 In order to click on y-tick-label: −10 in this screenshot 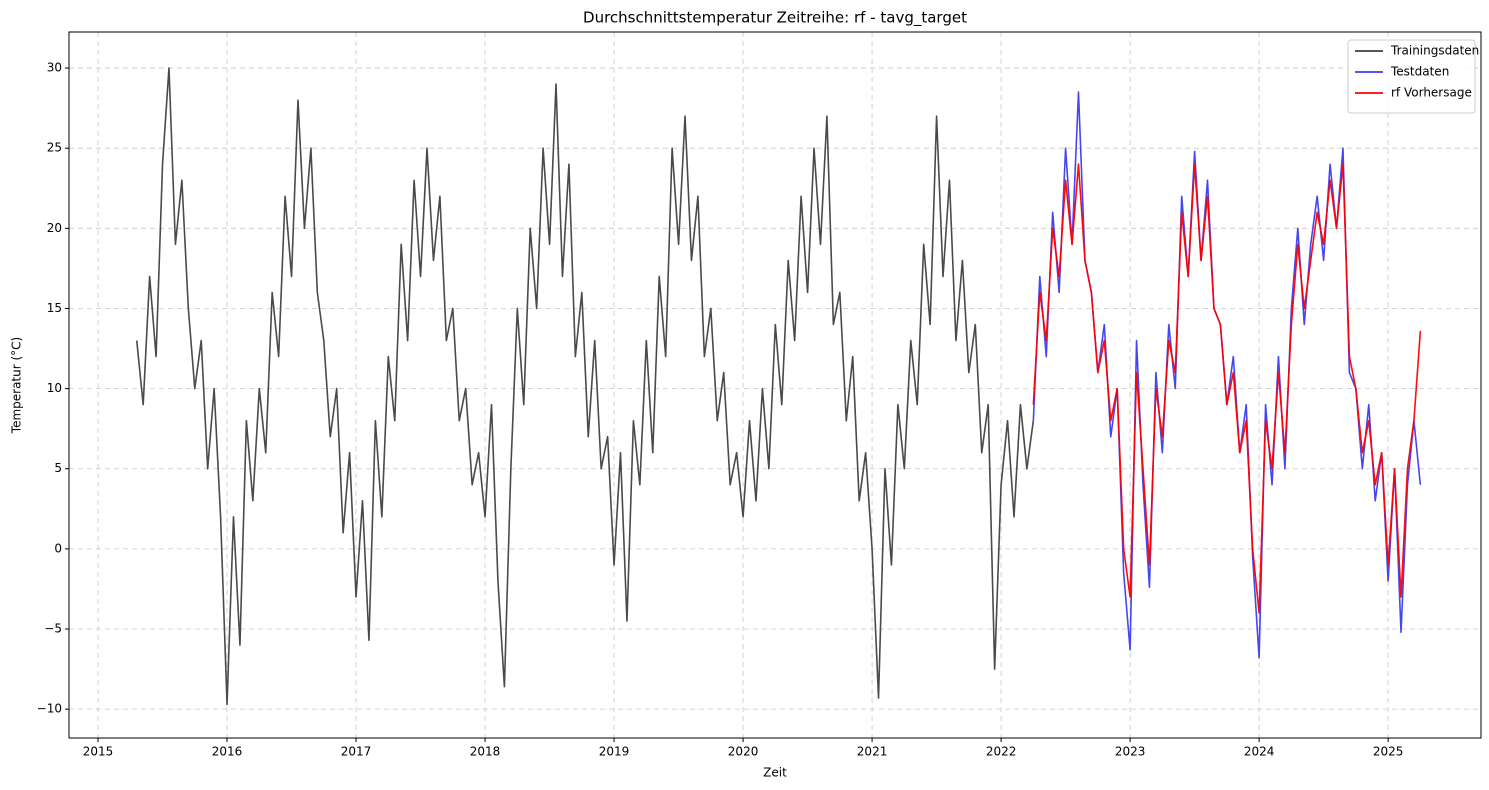, I will do `click(49, 709)`.